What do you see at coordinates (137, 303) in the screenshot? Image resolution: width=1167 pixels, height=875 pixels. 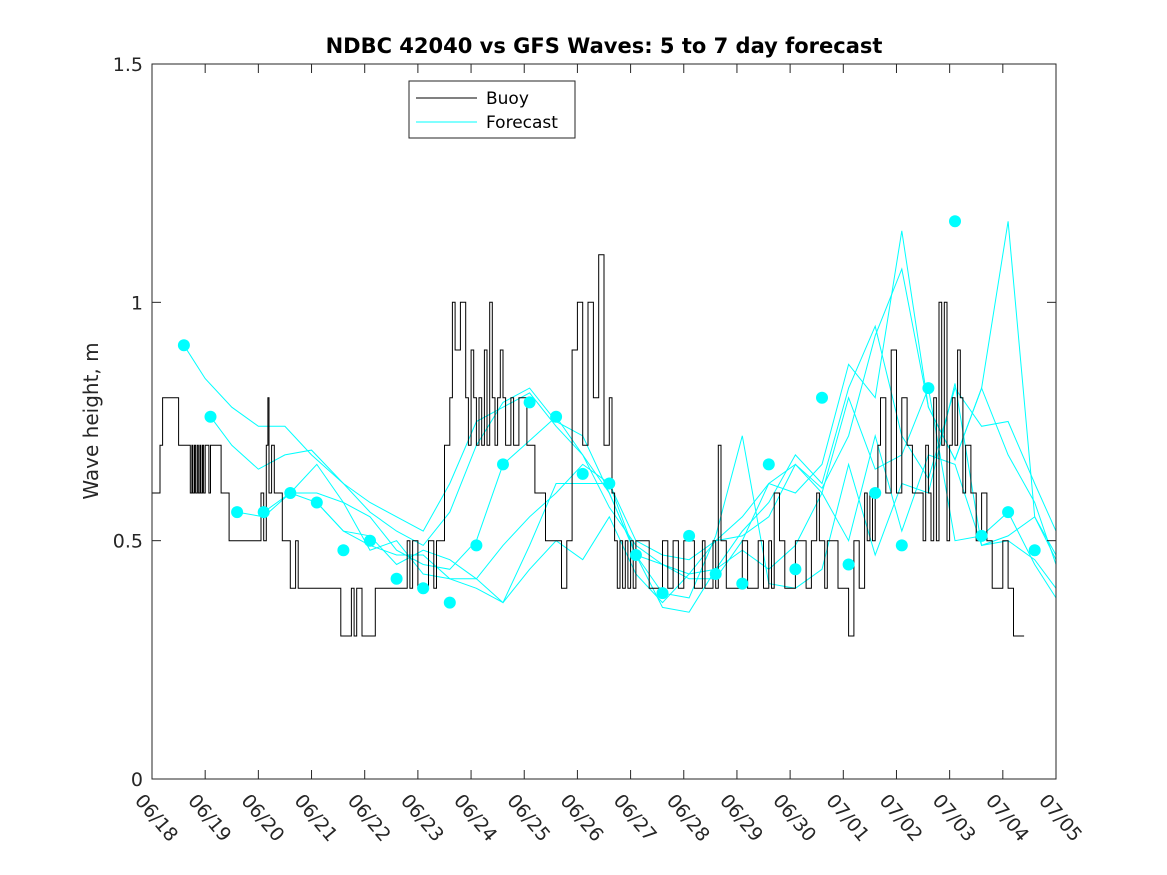 I see `y-tick-label: 1` at bounding box center [137, 303].